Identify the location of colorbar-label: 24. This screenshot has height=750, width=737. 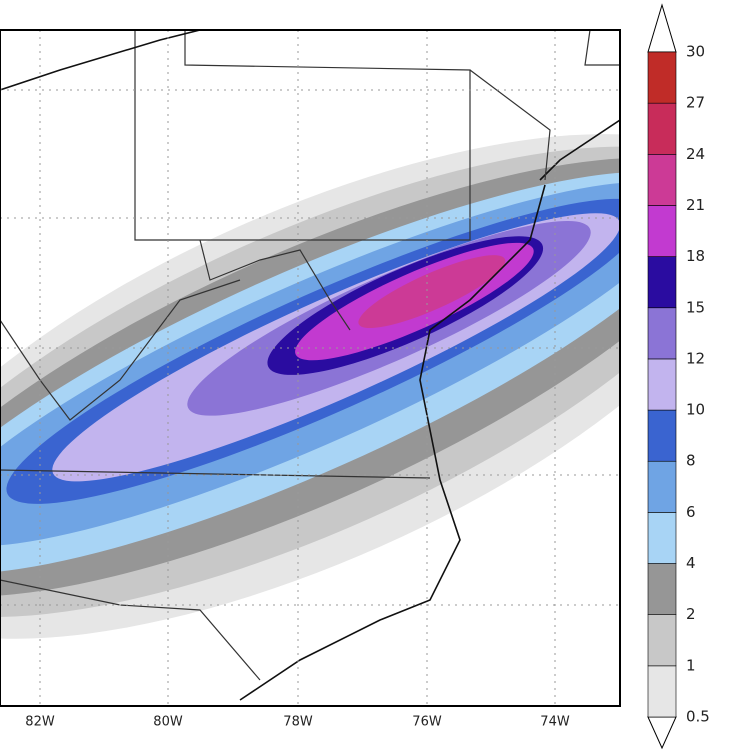
(695, 154).